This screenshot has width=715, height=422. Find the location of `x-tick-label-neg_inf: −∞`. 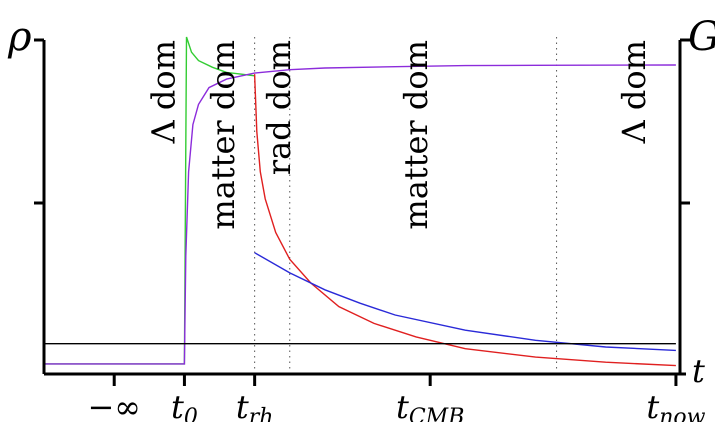

x-tick-label-neg_inf: −∞ is located at coordinates (113, 405).